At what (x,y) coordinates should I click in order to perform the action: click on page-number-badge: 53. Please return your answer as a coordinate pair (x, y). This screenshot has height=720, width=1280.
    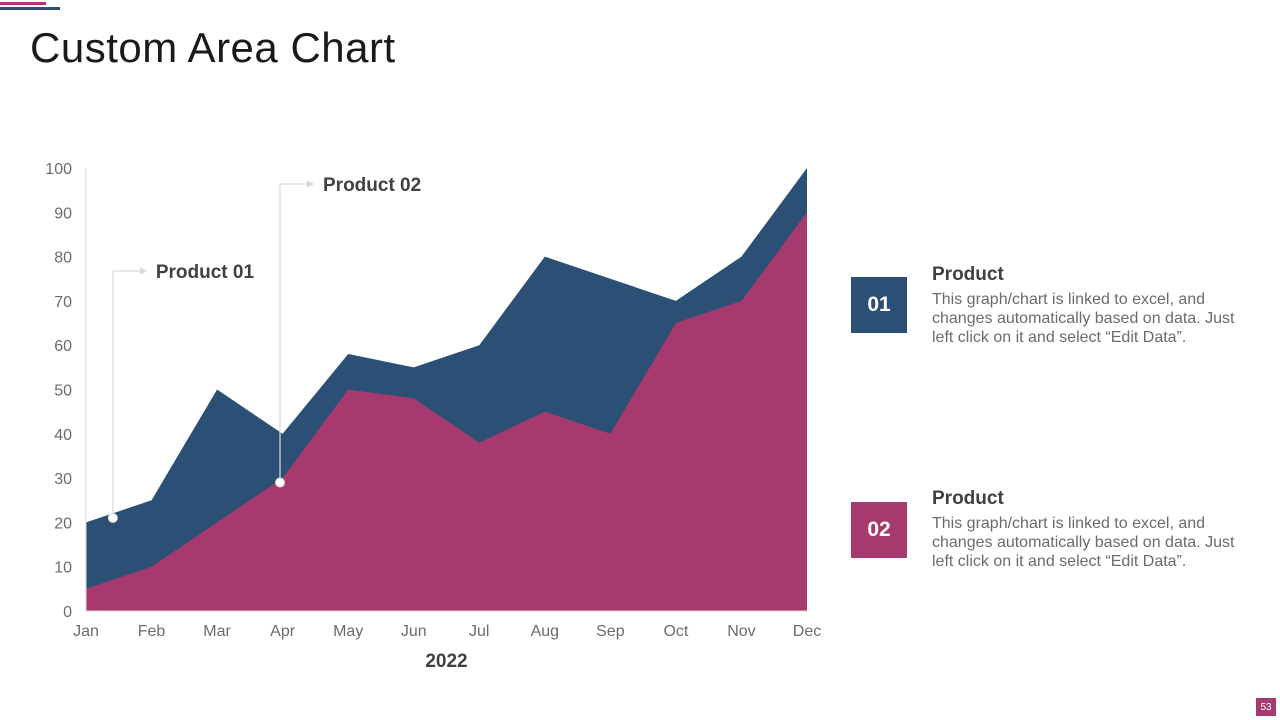
    Looking at the image, I should click on (1266, 707).